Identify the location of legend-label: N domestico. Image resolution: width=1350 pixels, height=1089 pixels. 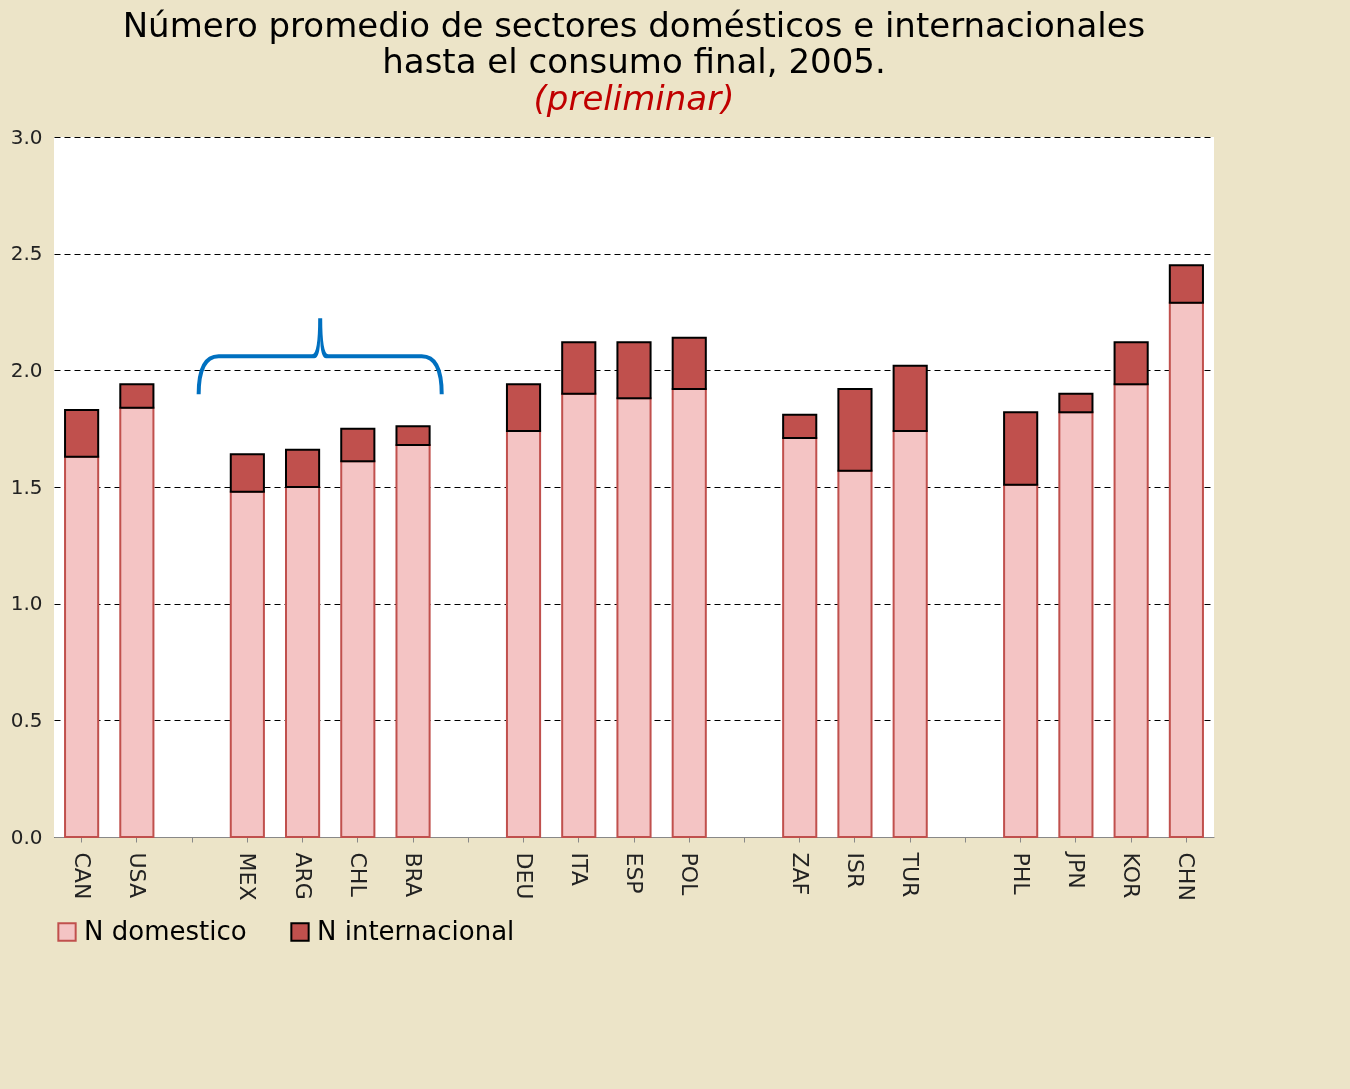
(165, 931).